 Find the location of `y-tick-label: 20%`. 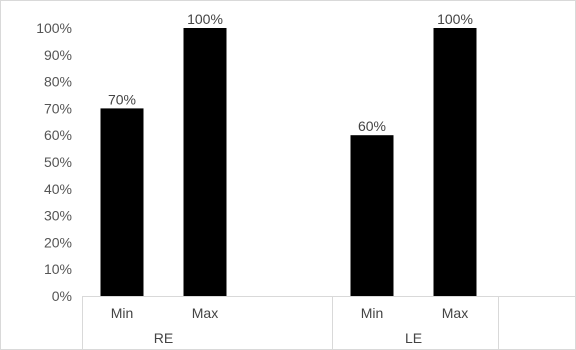

y-tick-label: 20% is located at coordinates (58, 242).